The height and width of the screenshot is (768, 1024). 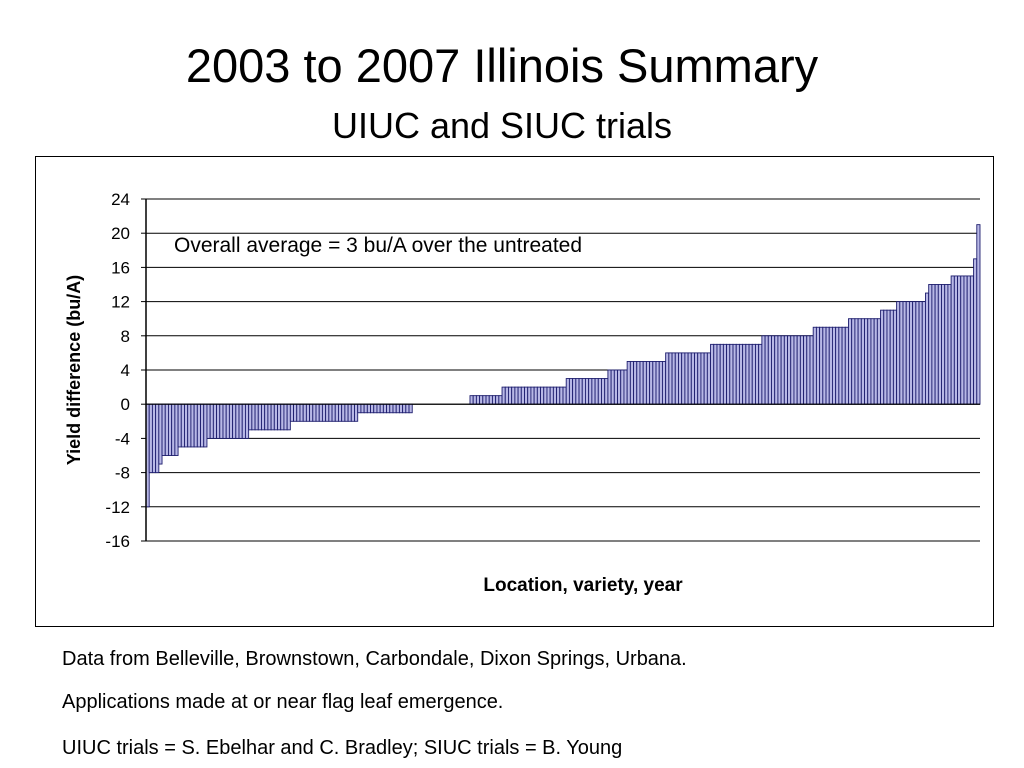 What do you see at coordinates (120, 302) in the screenshot?
I see `y-tick-label: 12` at bounding box center [120, 302].